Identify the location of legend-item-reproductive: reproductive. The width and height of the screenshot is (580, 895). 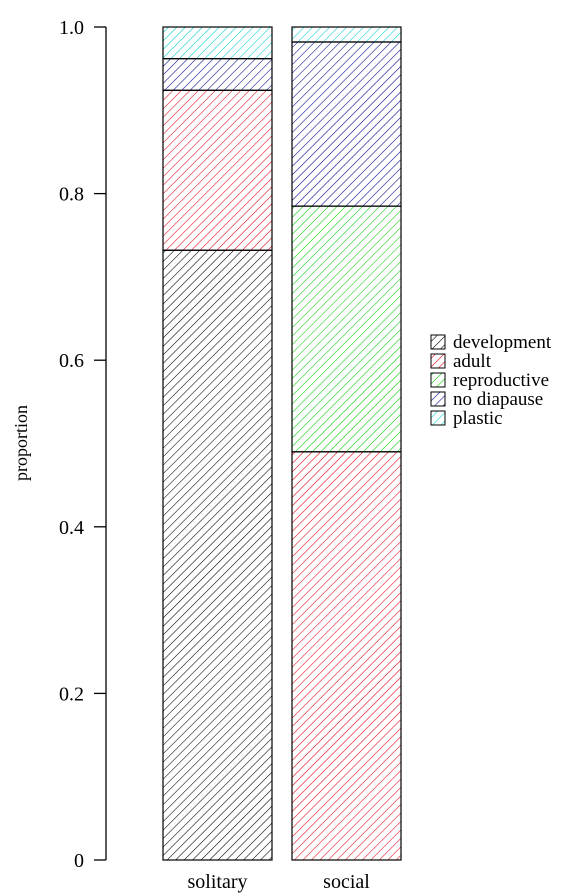
(489, 380).